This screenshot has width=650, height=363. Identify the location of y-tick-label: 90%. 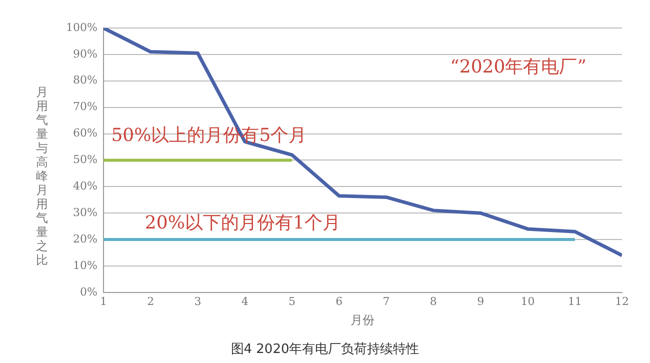
(85, 53).